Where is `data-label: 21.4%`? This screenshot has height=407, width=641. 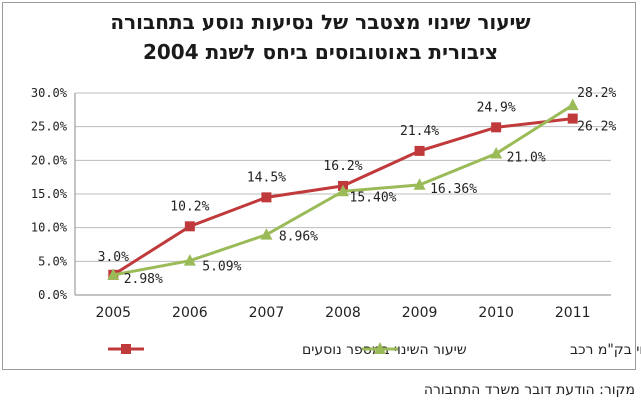 data-label: 21.4% is located at coordinates (419, 131).